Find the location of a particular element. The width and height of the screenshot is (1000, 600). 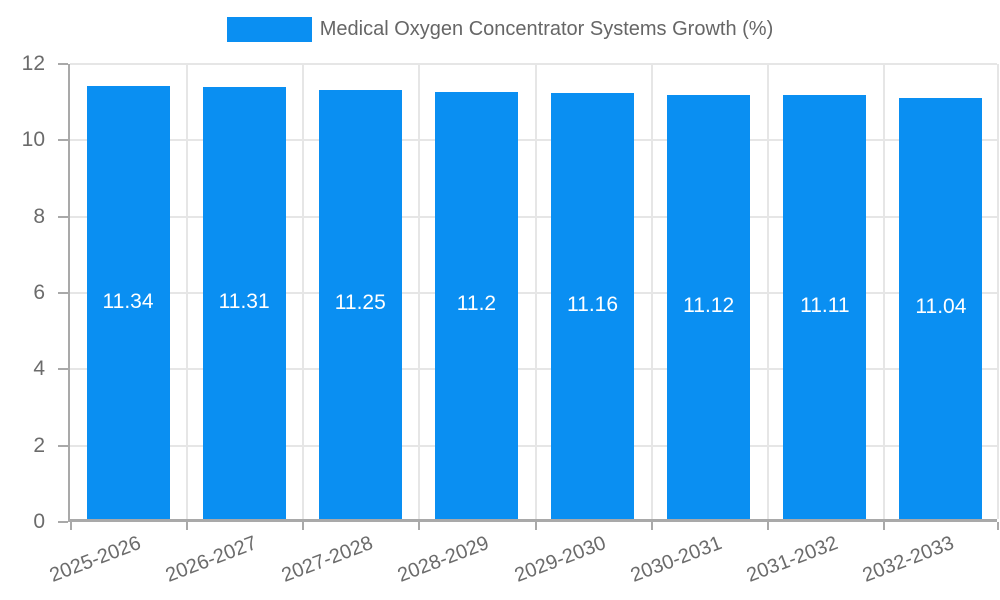

y-tick-label: 0 is located at coordinates (39, 521).